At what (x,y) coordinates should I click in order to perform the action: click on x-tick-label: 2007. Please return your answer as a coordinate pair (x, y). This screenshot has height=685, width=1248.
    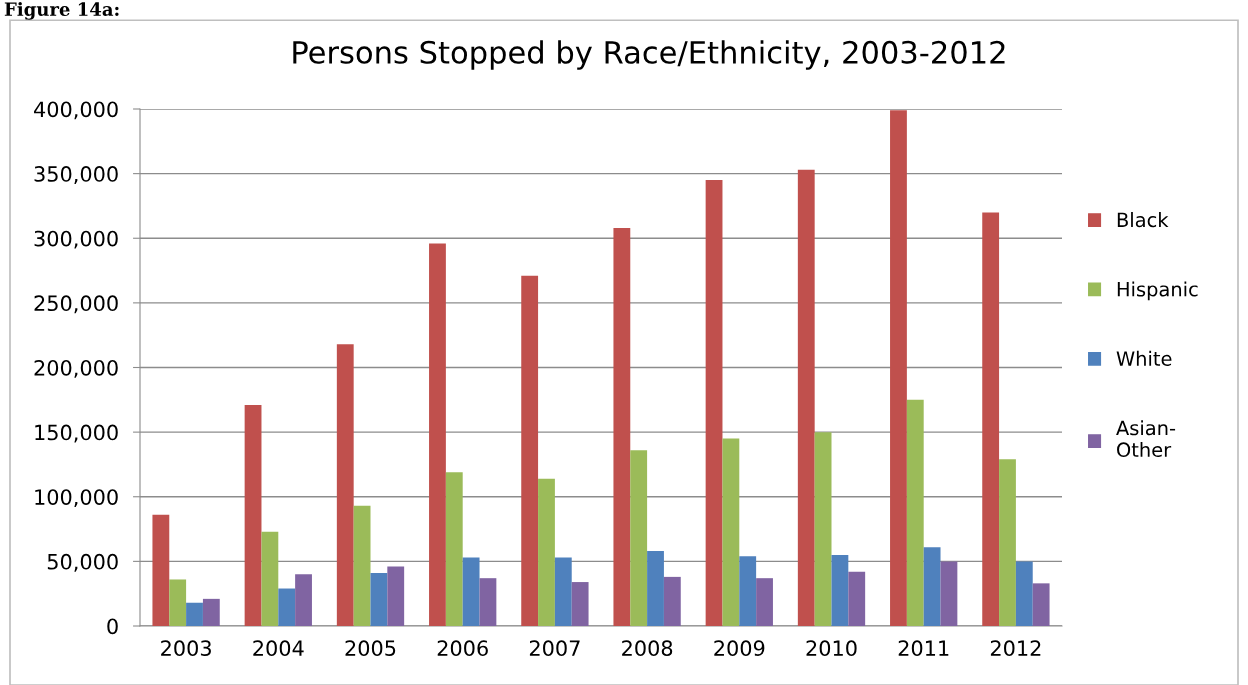
    Looking at the image, I should click on (554, 648).